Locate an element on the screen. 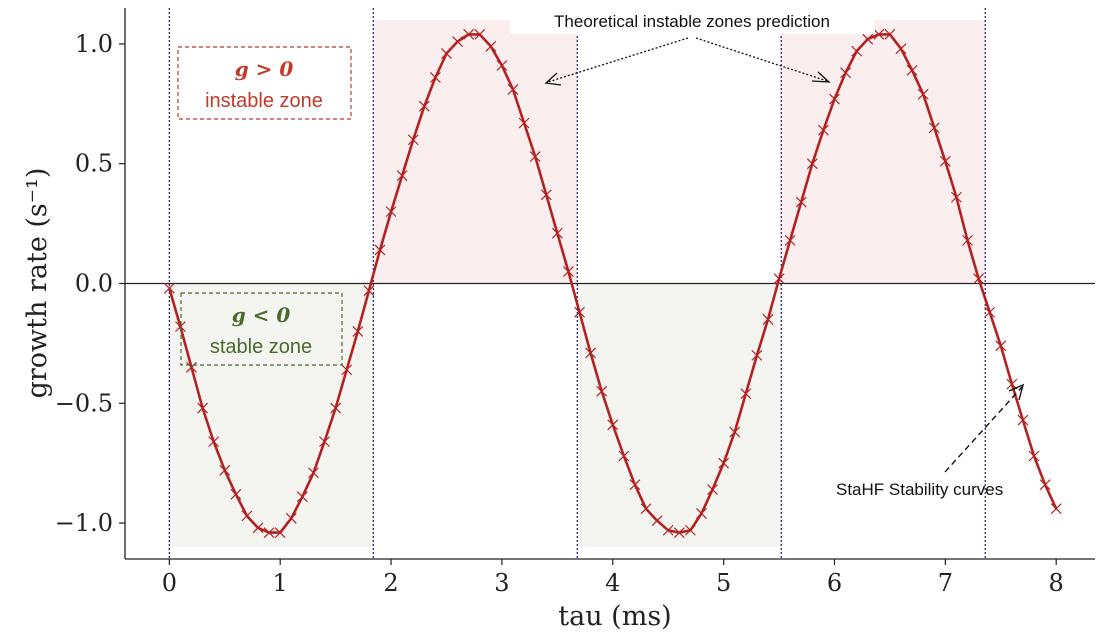  instable-zone-box is located at coordinates (264, 83).